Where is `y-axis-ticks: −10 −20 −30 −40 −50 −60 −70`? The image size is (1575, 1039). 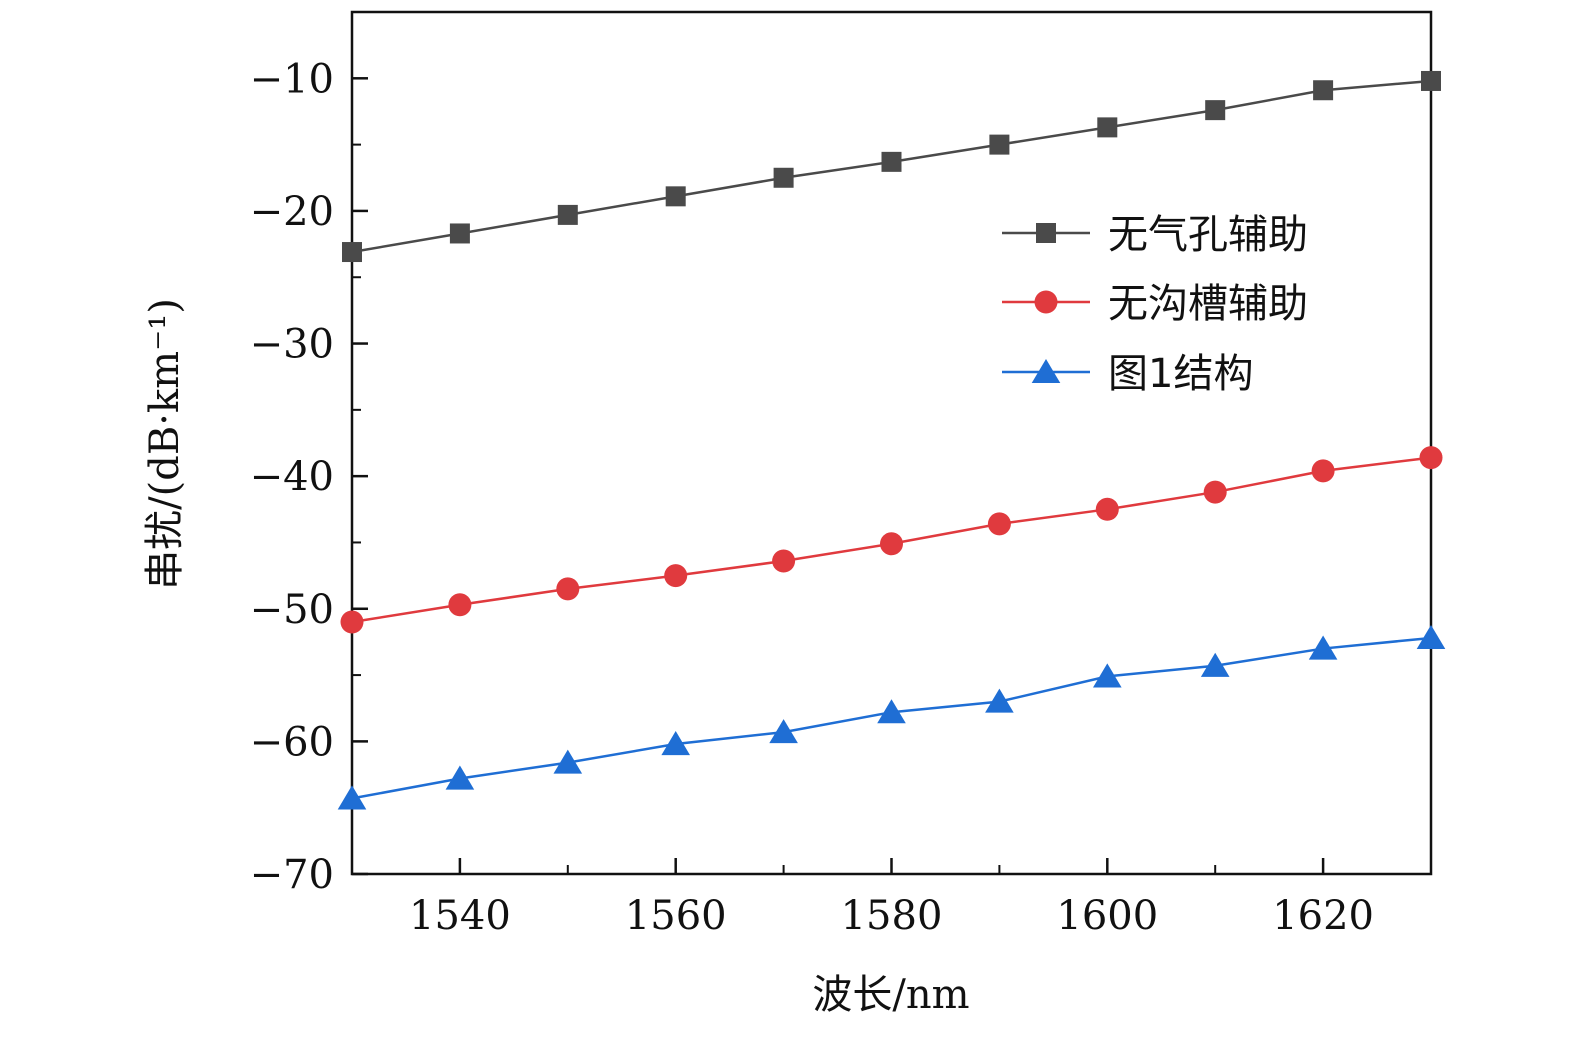
y-axis-ticks: −10 −20 −30 −40 −50 −60 −70 is located at coordinates (309, 454).